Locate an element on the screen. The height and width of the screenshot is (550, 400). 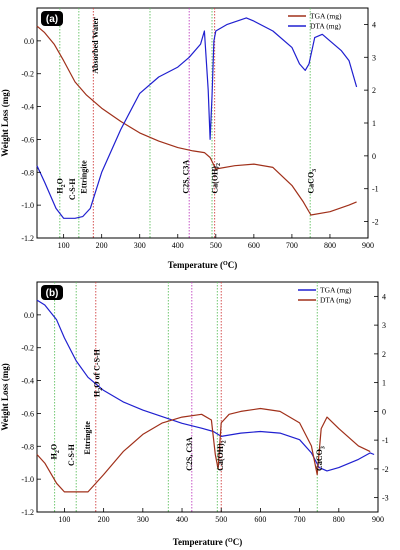
series-line-dta is located at coordinates (203, 450).